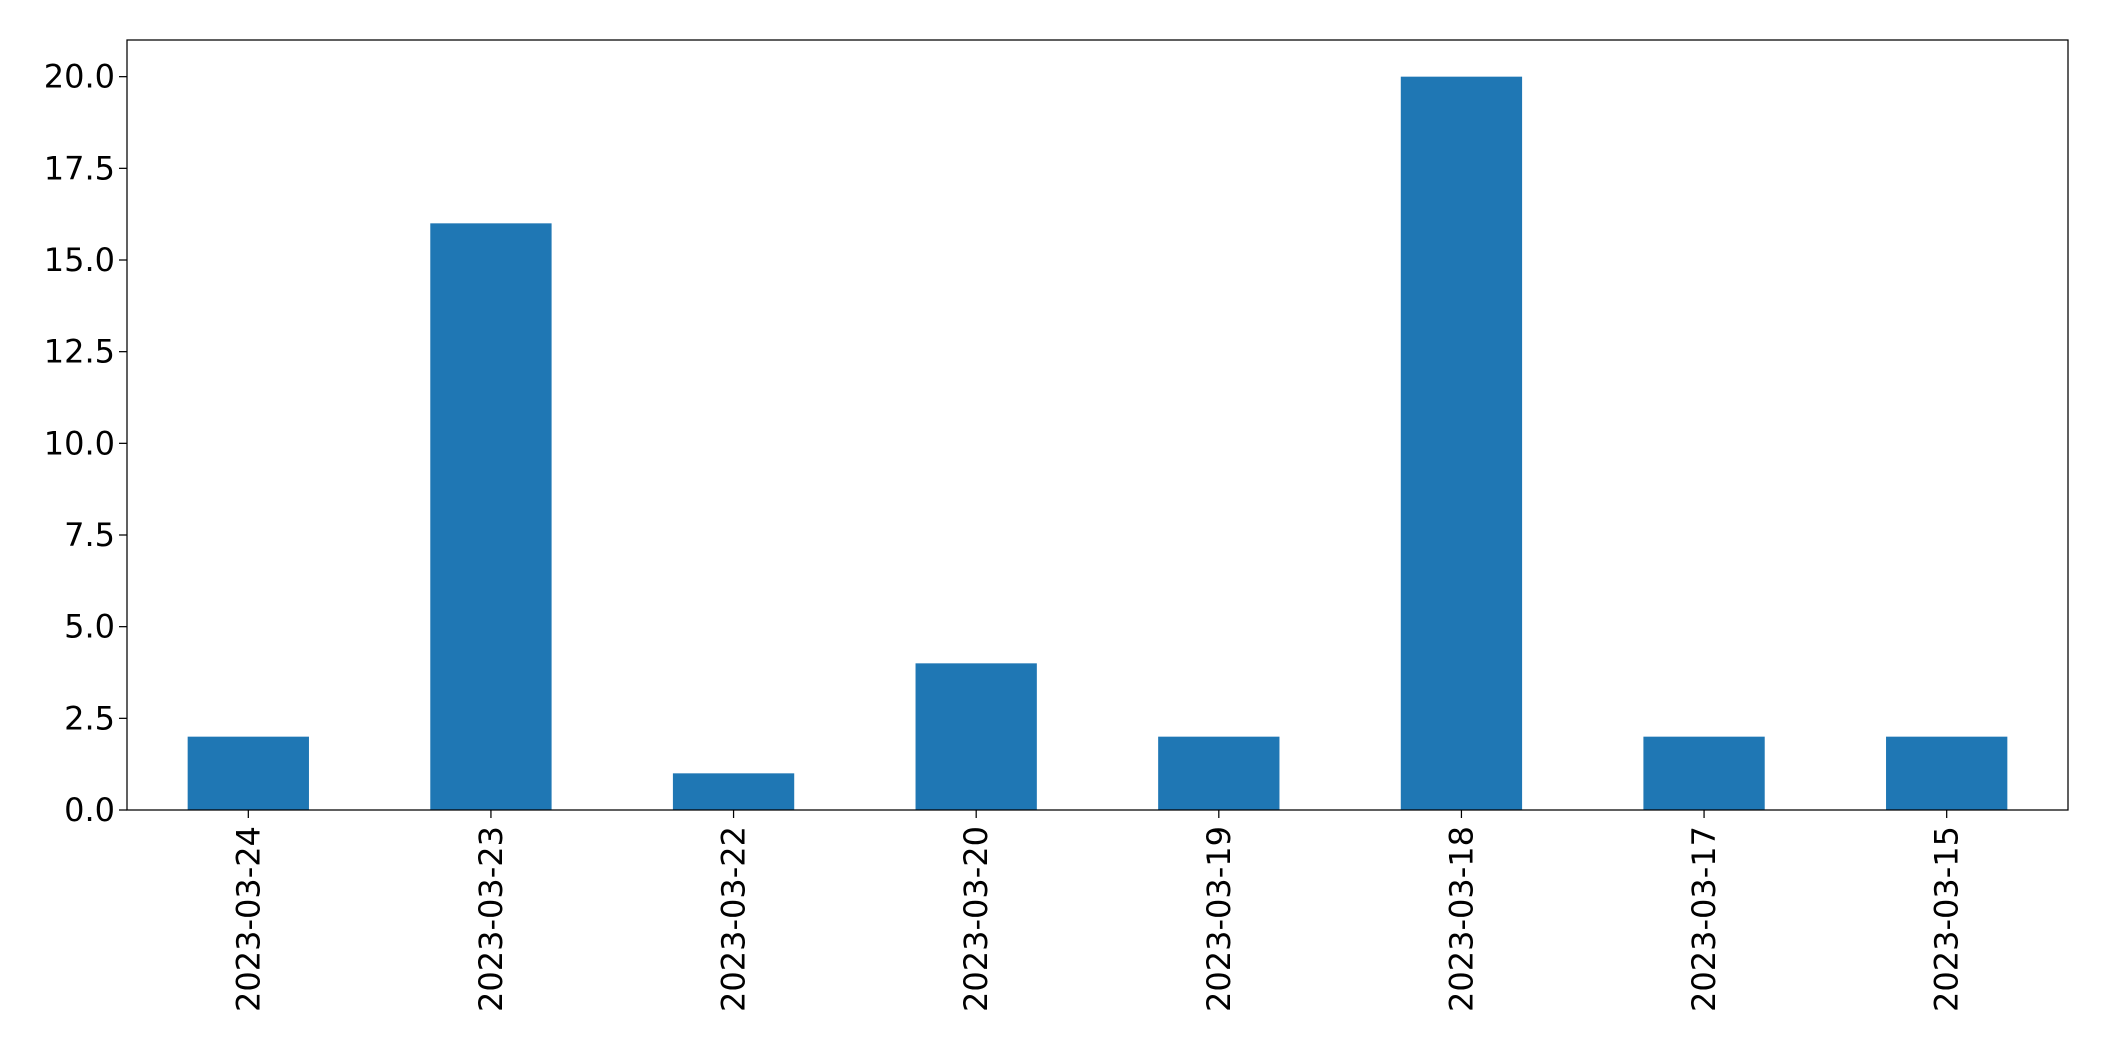  I want to click on x-tick-label: 2023-03-18, so click(1461, 919).